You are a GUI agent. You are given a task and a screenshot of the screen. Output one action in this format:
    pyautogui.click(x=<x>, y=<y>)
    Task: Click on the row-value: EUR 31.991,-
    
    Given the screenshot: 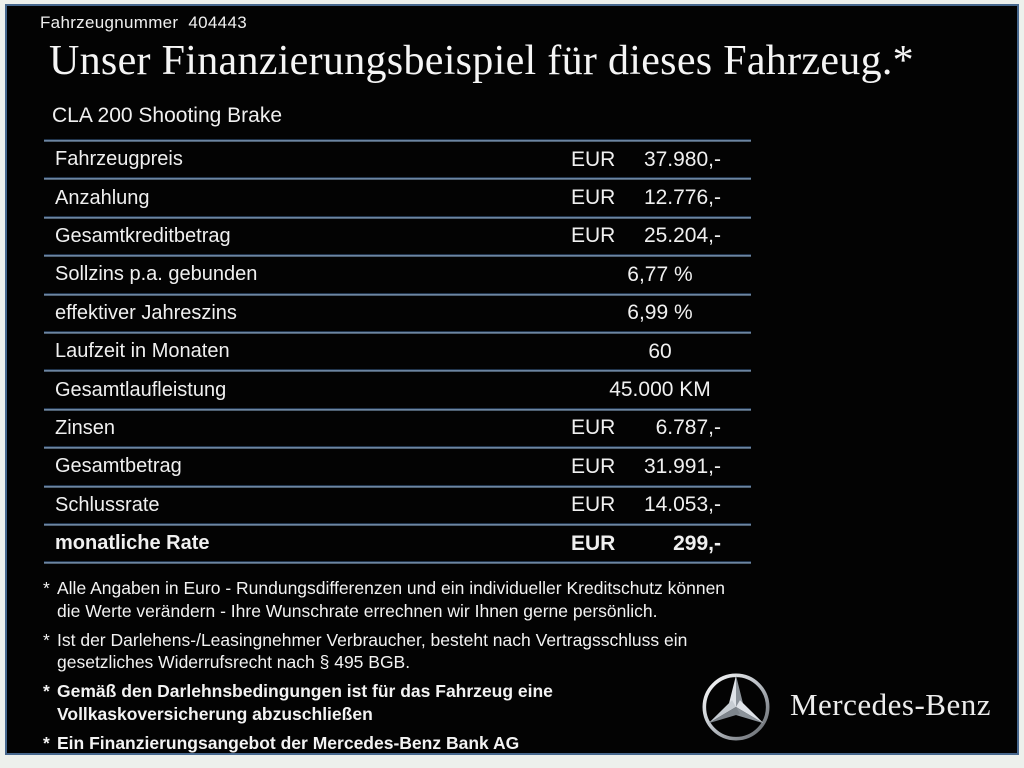 What is the action you would take?
    pyautogui.click(x=646, y=467)
    